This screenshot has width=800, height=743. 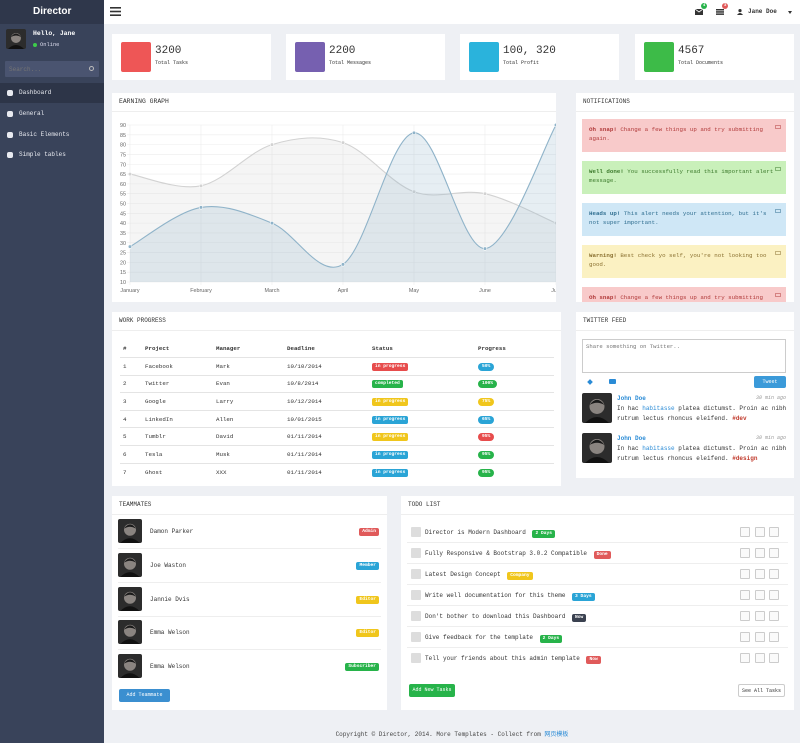 I want to click on tasks-icon, so click(x=720, y=12).